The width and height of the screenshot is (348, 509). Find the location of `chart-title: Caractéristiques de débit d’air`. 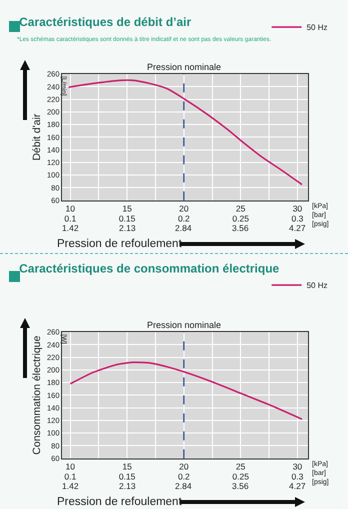

chart-title: Caractéristiques de débit d’air is located at coordinates (105, 21).